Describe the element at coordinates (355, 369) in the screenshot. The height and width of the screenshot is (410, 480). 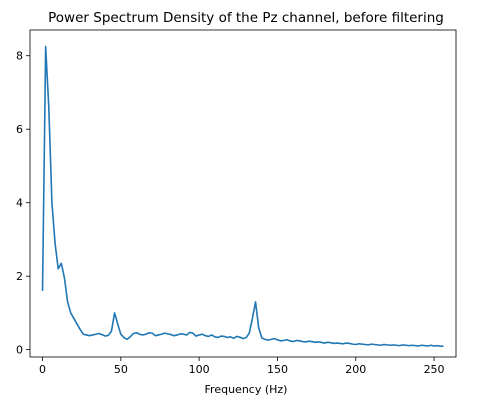
I see `x-tick-label: 200` at that location.